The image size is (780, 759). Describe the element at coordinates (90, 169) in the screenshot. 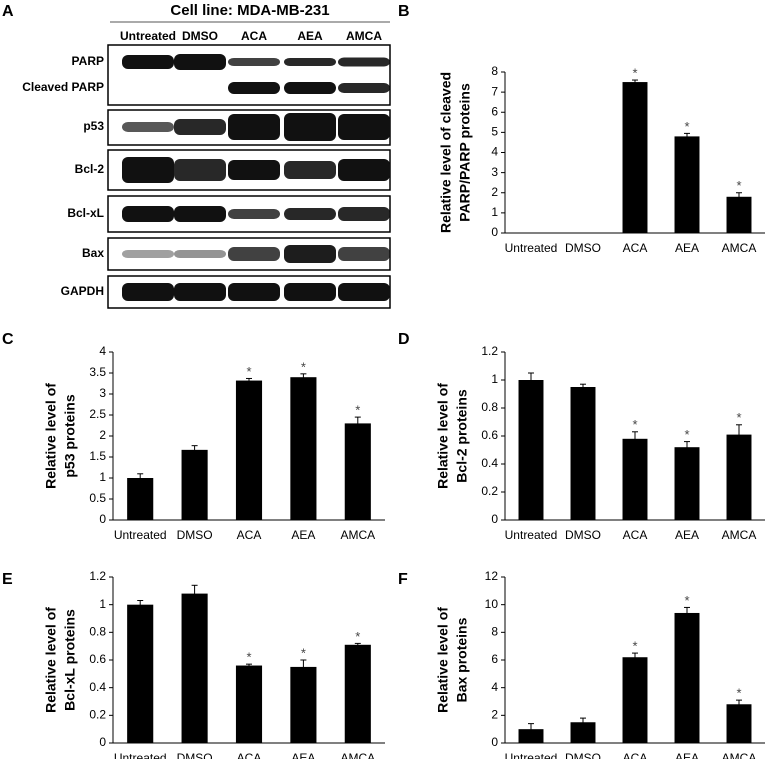

I see `row-label: Bcl-2` at that location.